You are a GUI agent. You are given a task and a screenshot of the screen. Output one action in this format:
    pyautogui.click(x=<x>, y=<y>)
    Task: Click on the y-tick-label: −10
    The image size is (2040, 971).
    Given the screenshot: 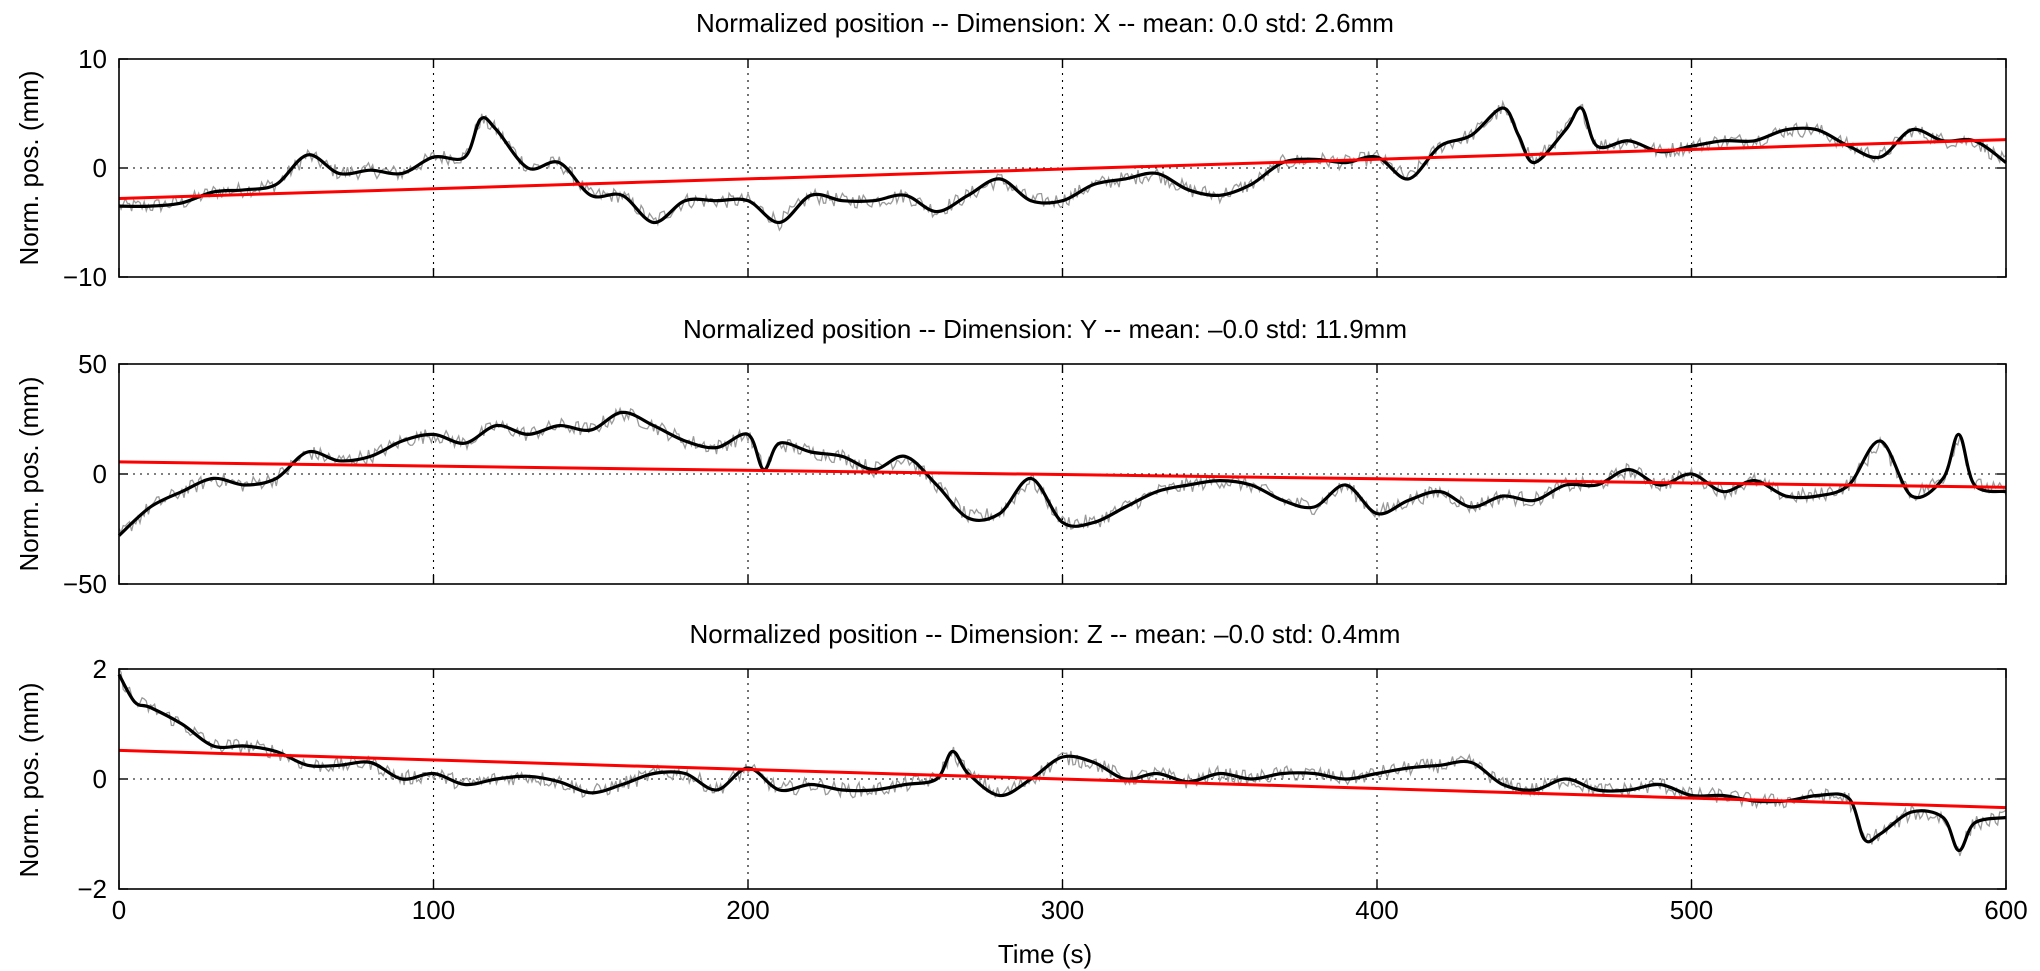 What is the action you would take?
    pyautogui.click(x=85, y=277)
    